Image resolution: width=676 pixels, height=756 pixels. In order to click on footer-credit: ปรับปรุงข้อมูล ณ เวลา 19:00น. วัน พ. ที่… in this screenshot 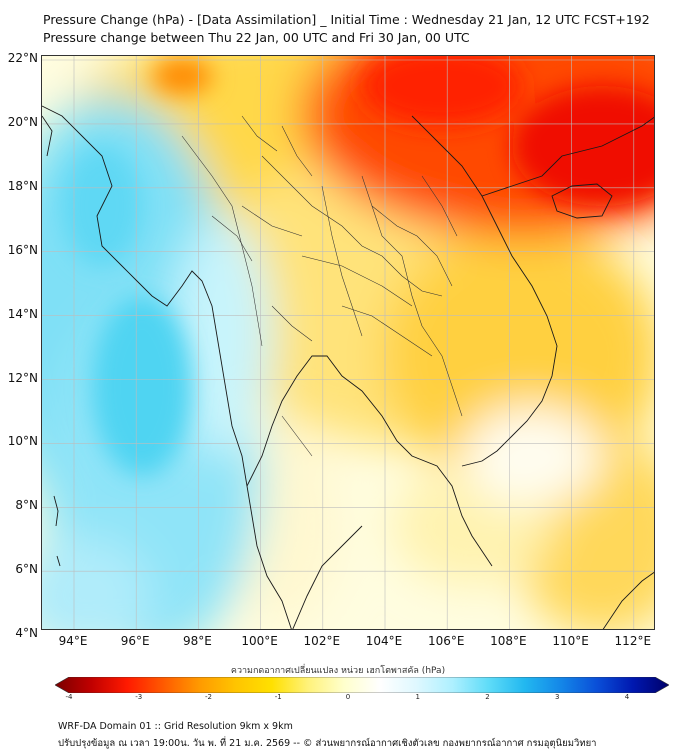, I will do `click(327, 743)`.